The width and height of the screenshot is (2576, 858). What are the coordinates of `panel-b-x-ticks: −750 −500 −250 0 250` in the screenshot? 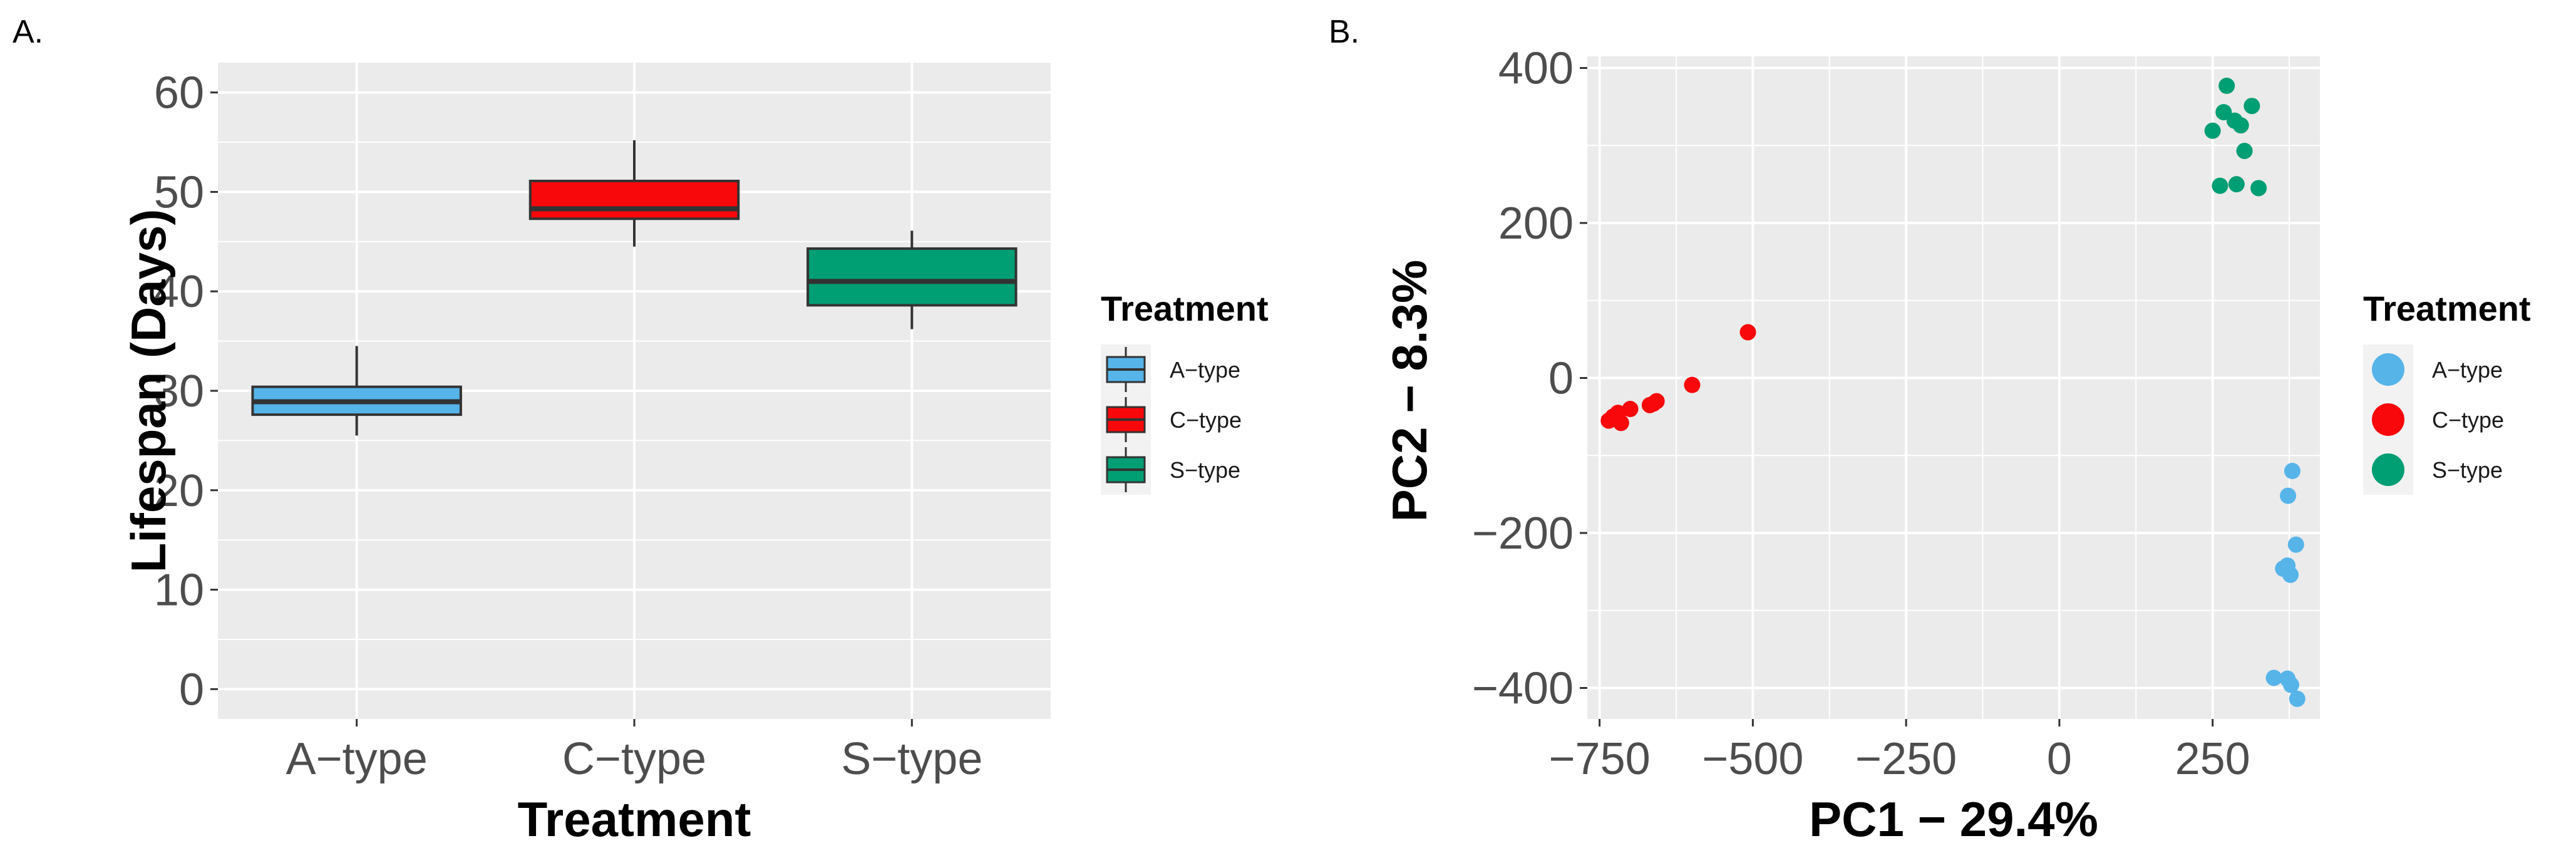 It's located at (1899, 751).